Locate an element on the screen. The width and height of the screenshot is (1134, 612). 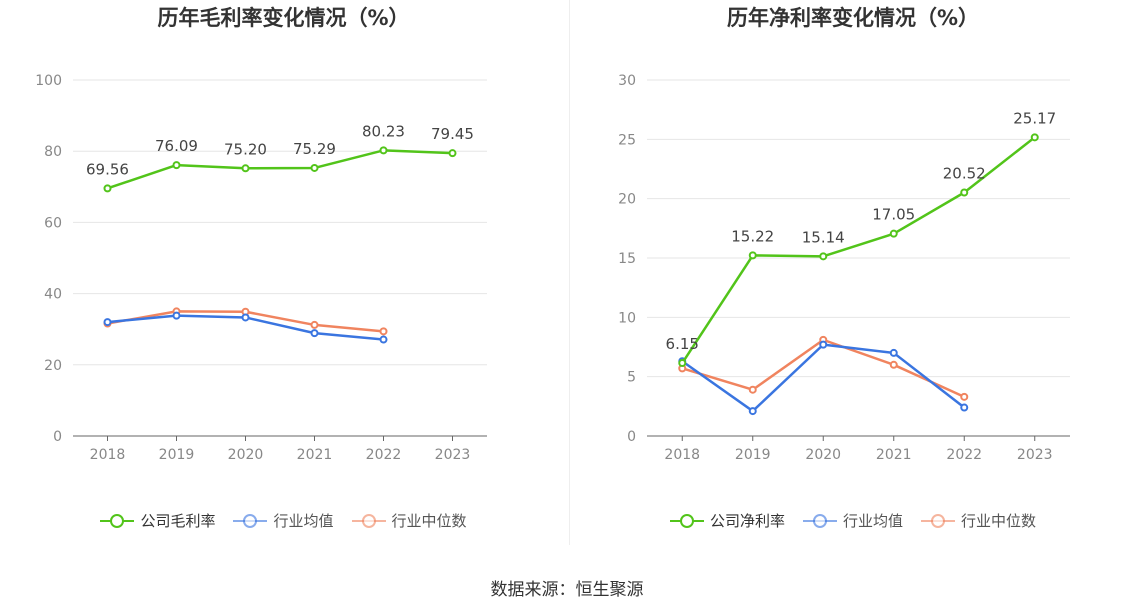
y-tick-label: 100 is located at coordinates (48, 81).